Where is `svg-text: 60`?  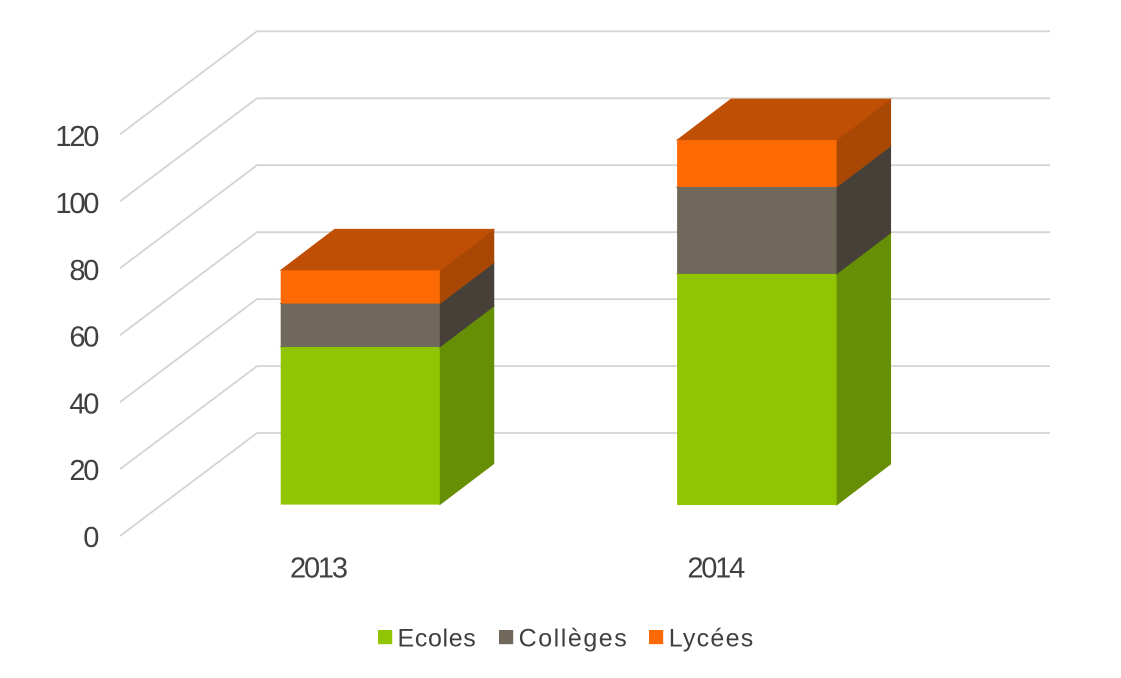 svg-text: 60 is located at coordinates (83, 338).